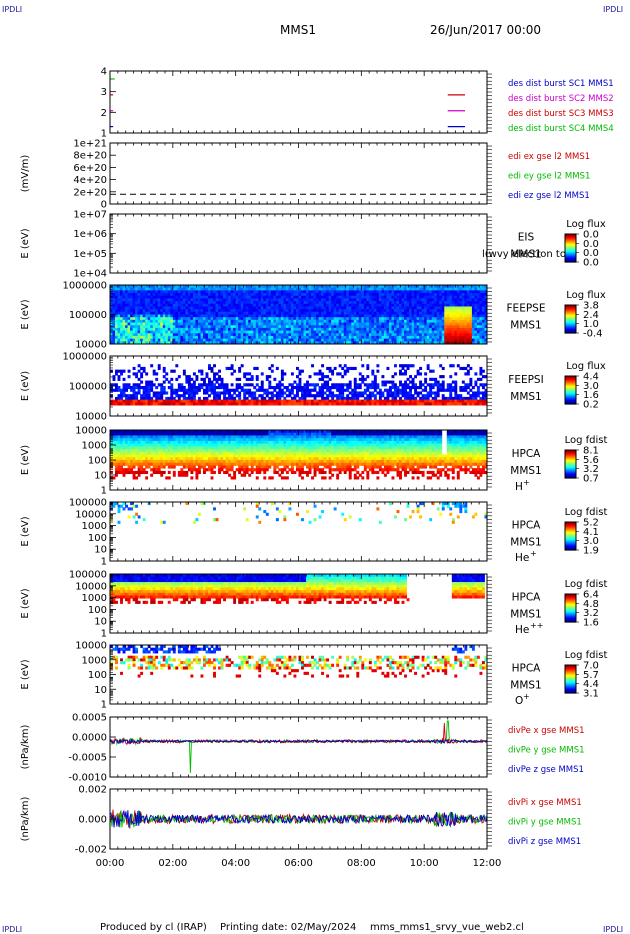 Image resolution: width=630 pixels, height=934 pixels. I want to click on panel-burst-frame, so click(298, 102).